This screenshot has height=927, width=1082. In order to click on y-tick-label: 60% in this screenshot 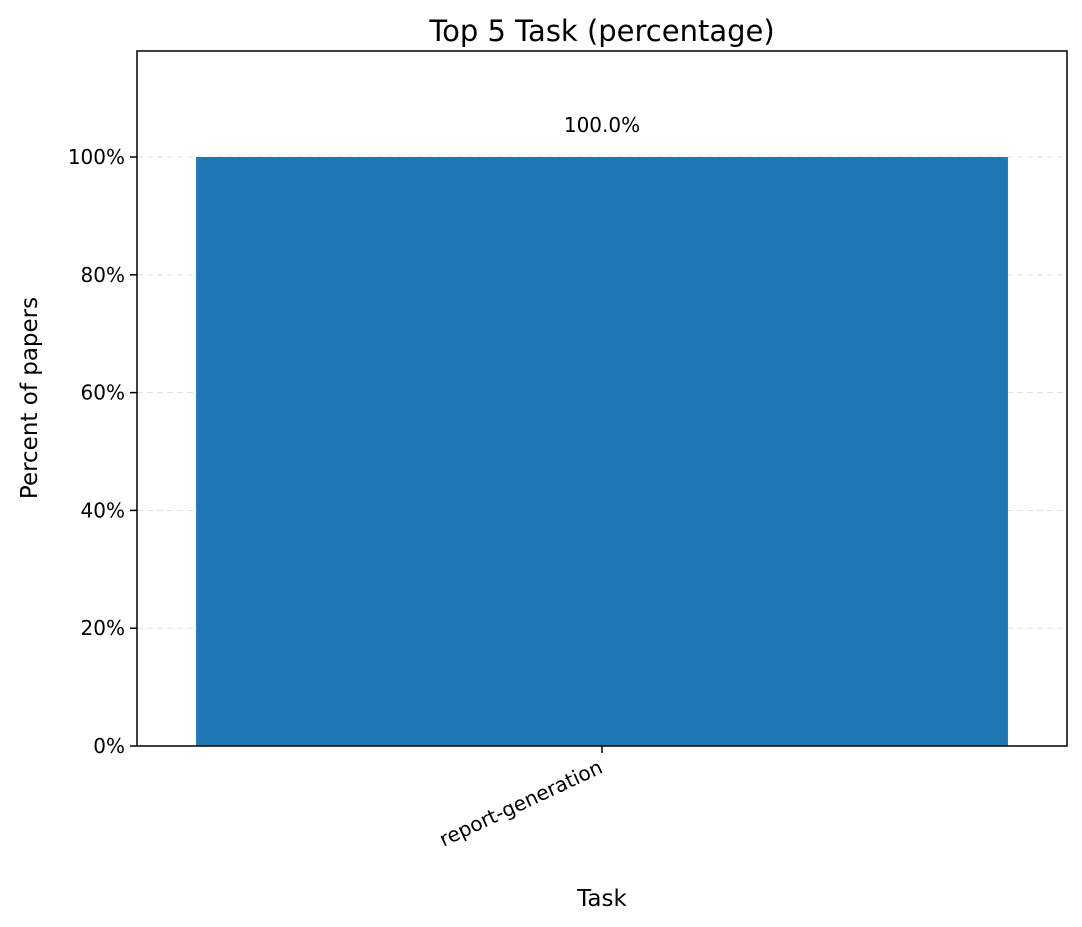, I will do `click(103, 393)`.